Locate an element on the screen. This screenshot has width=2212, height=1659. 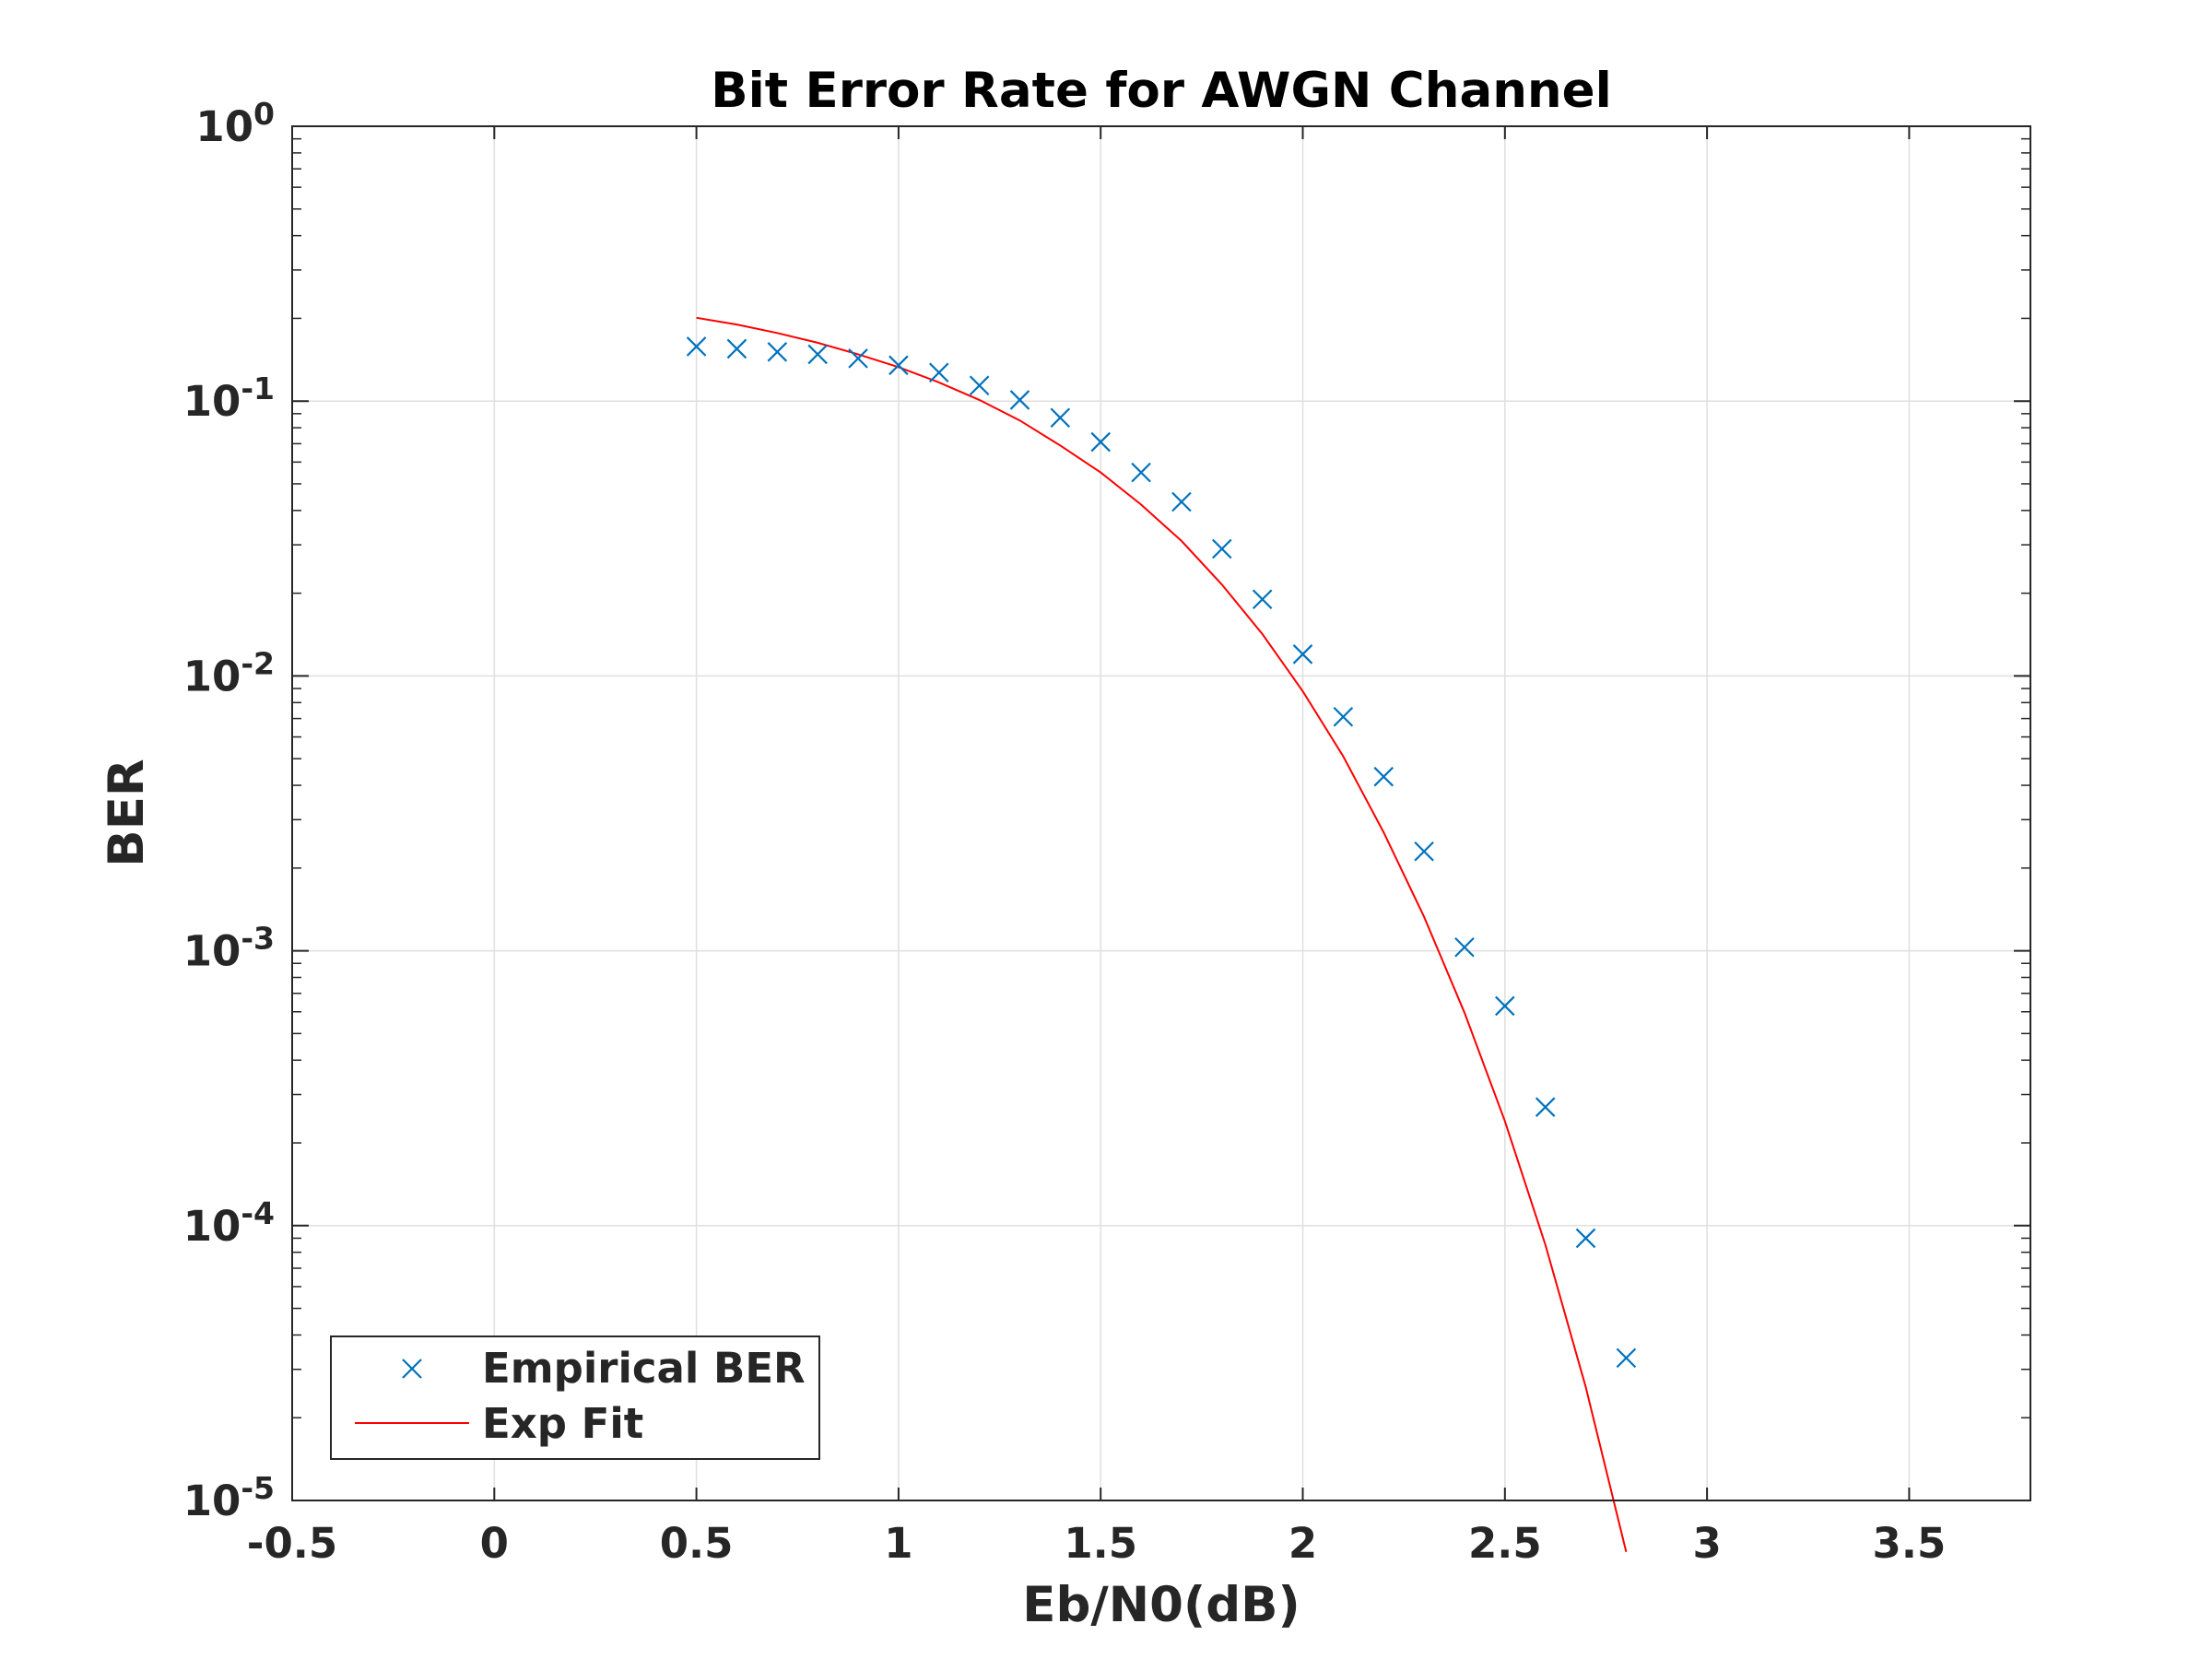
x-tick-labels: -0.5 0 0.5 1 1.5 2 2.5 3 3.5 is located at coordinates (1096, 1543).